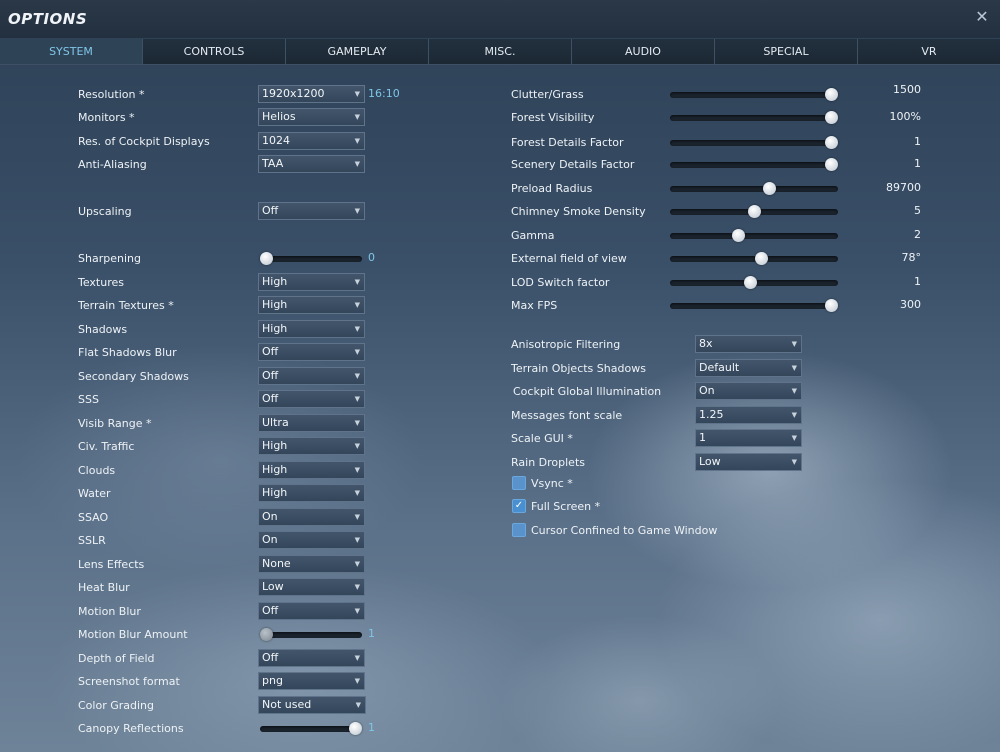 The image size is (1000, 752). What do you see at coordinates (355, 728) in the screenshot?
I see `canopy-reflections-slider-thumb` at bounding box center [355, 728].